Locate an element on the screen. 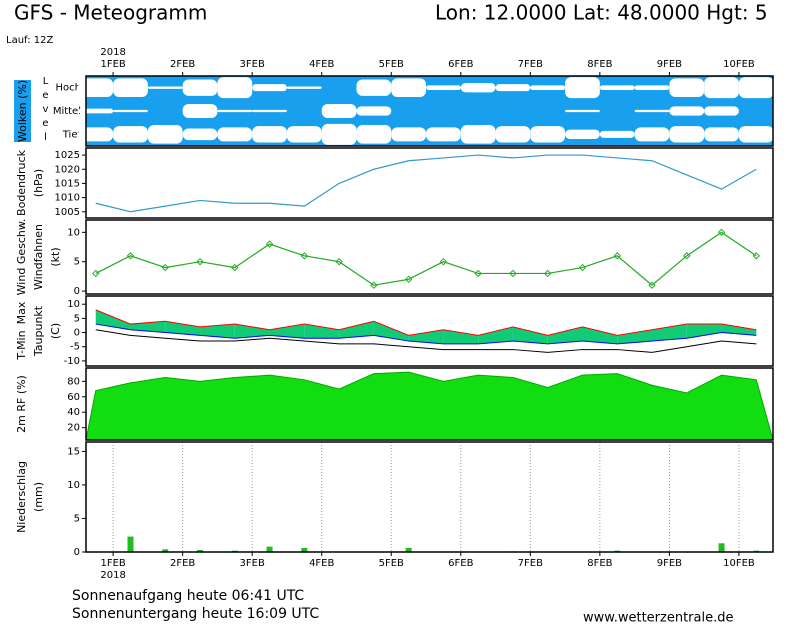 The width and height of the screenshot is (800, 625). y-tick-label: 60 is located at coordinates (73, 397).